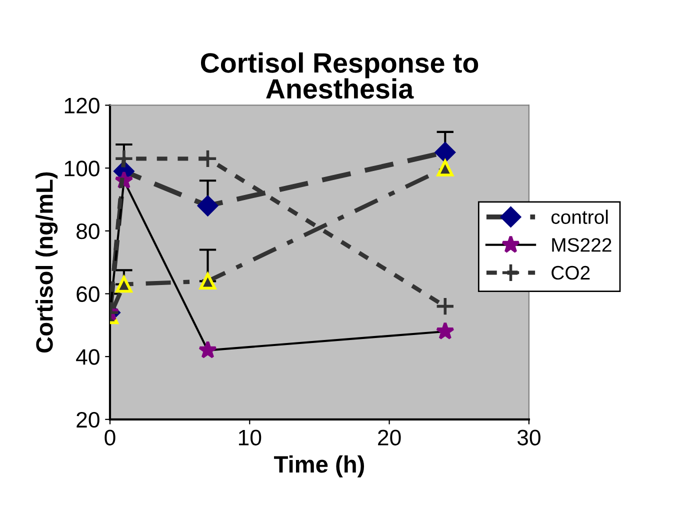 The image size is (679, 521). Describe the element at coordinates (250, 438) in the screenshot. I see `x-tick-label: 10` at that location.